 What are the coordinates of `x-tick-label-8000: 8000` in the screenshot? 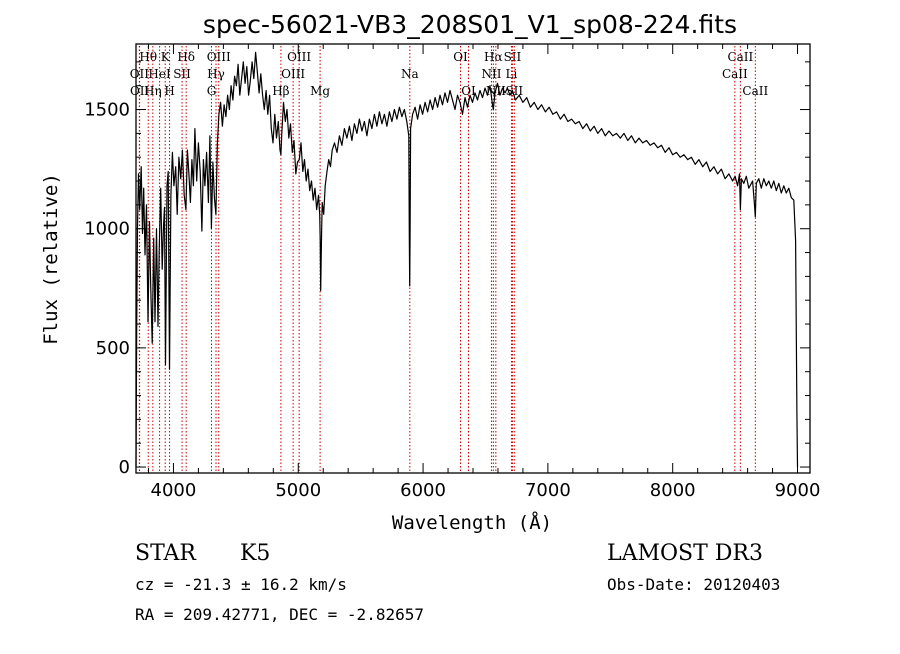 It's located at (673, 490).